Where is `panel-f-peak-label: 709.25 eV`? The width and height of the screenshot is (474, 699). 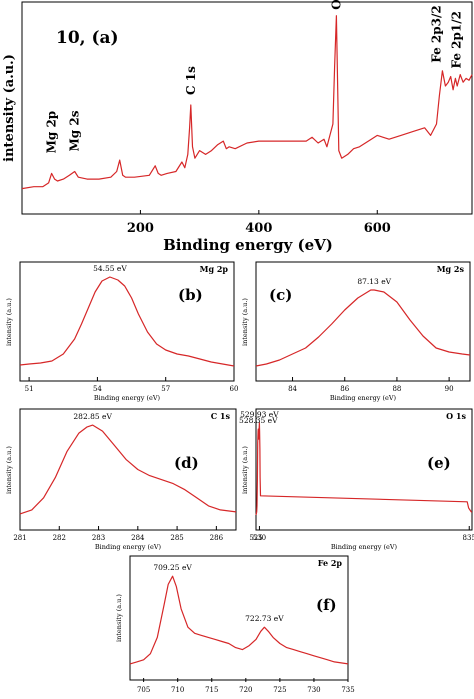 panel-f-peak-label: 709.25 eV is located at coordinates (172, 567).